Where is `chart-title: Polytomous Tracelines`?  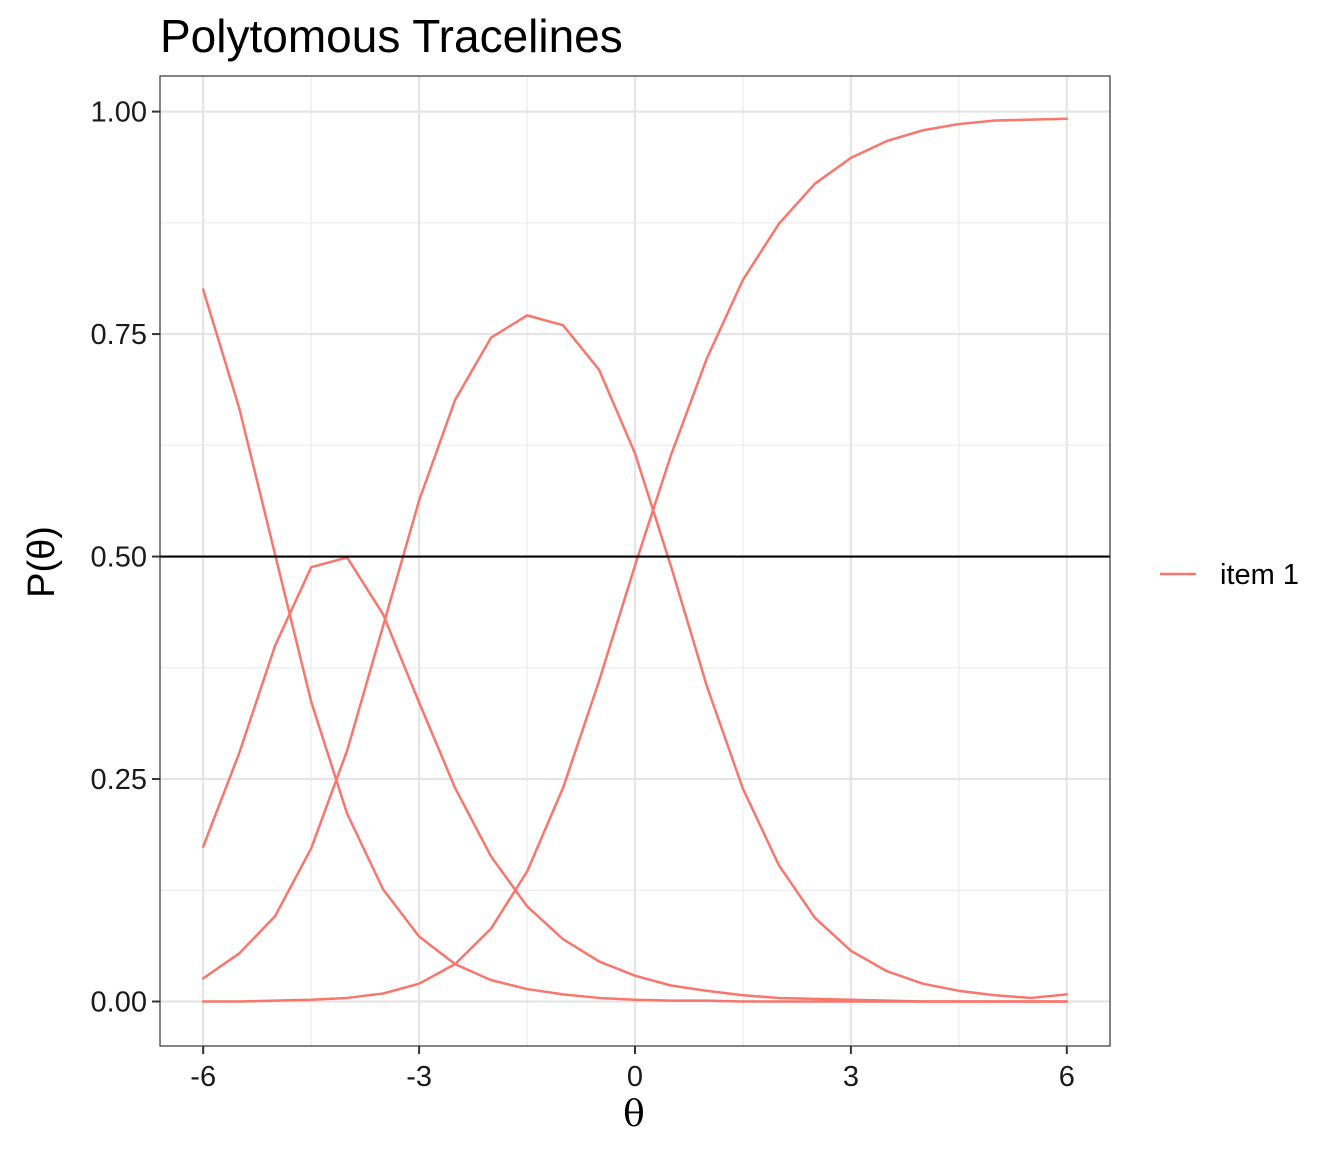
chart-title: Polytomous Tracelines is located at coordinates (391, 36).